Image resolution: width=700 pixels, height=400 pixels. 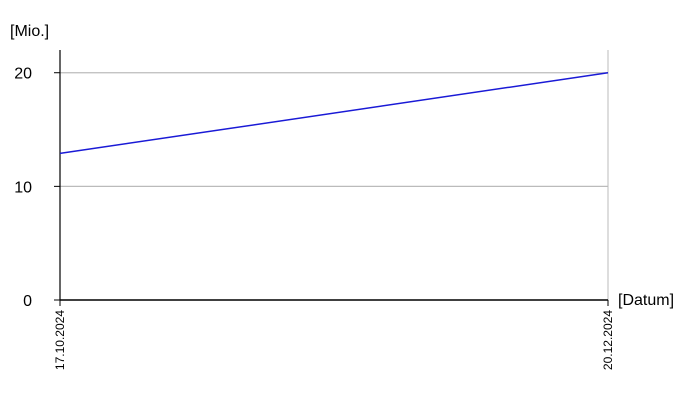 I want to click on x-tick-label: 20.12.2024, so click(x=608, y=340).